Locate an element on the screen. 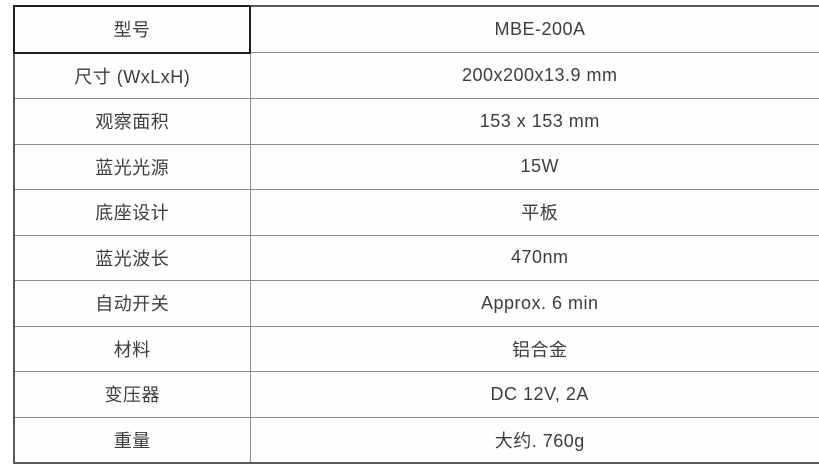 This screenshot has height=475, width=819. spec-label-base-design: 底座设计 is located at coordinates (132, 212).